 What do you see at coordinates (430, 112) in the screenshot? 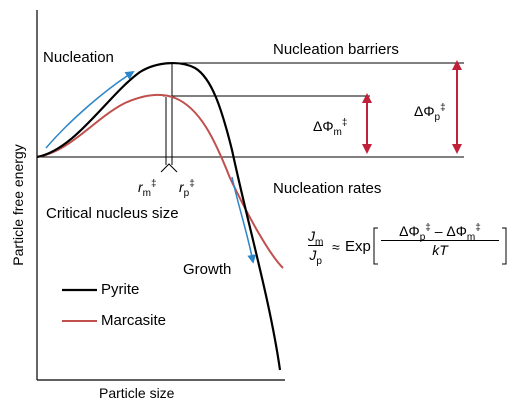
I see `delta-phi-p-symbol: ΔΦp‡` at bounding box center [430, 112].